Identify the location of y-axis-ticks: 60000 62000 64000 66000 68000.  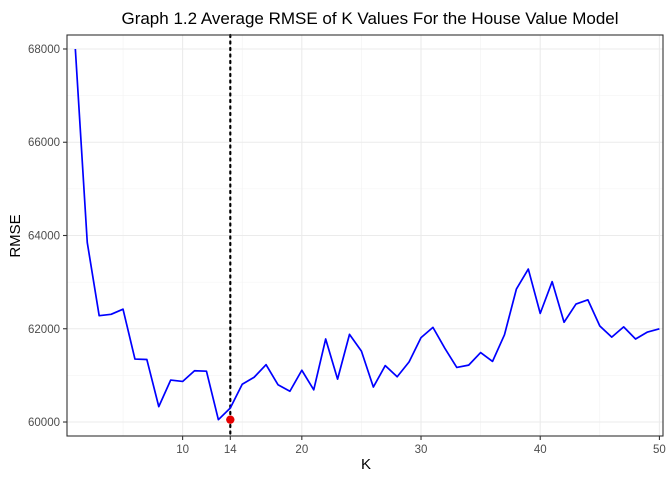
(47, 236).